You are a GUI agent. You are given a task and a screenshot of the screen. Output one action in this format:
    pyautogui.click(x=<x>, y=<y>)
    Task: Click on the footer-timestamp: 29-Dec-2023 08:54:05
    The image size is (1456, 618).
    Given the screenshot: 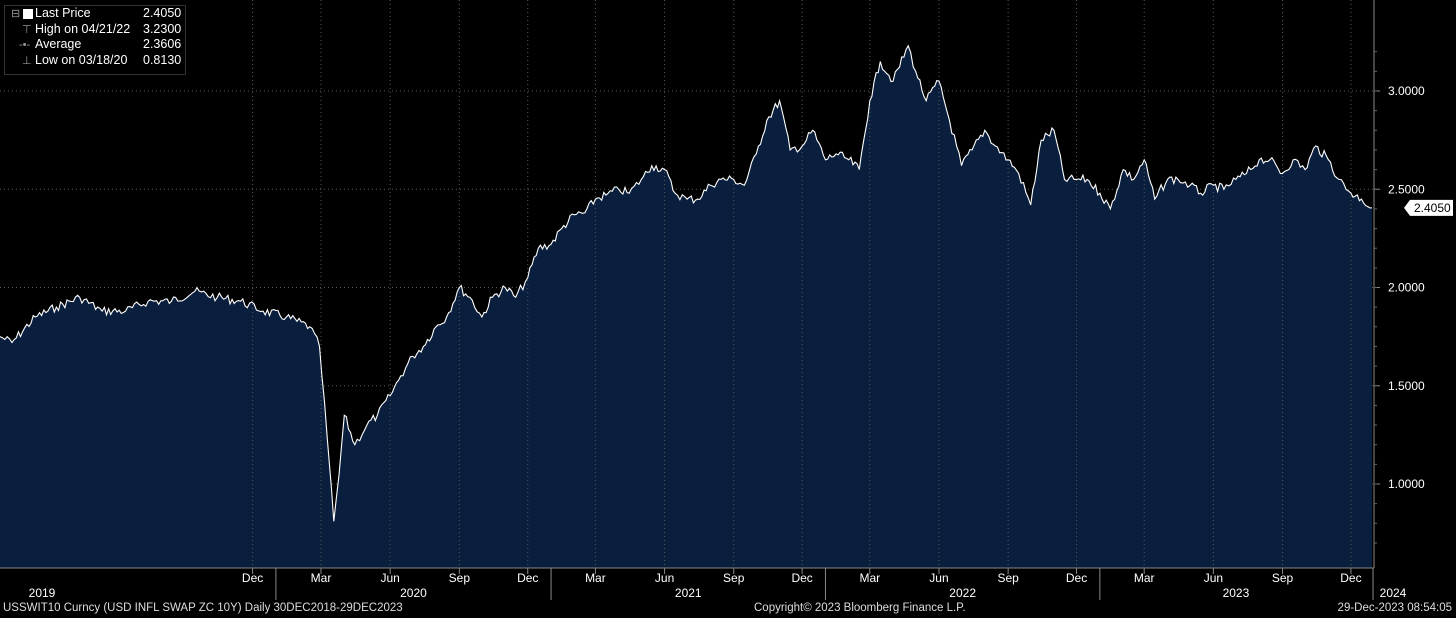 What is the action you would take?
    pyautogui.click(x=1394, y=608)
    